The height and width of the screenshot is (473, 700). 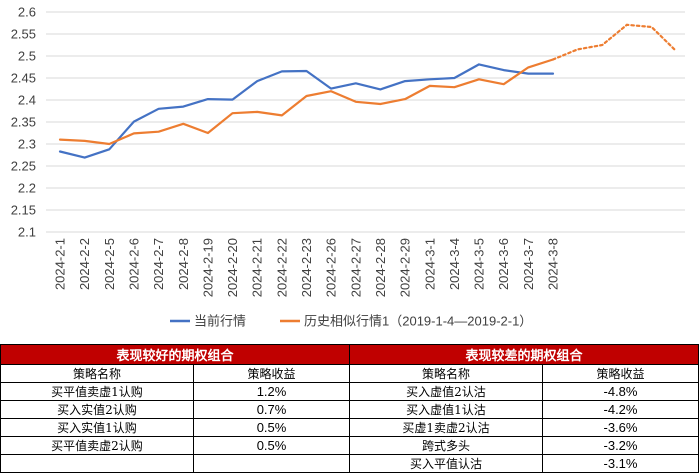 What do you see at coordinates (257, 267) in the screenshot?
I see `x-tick-label: 2024-2-21` at bounding box center [257, 267].